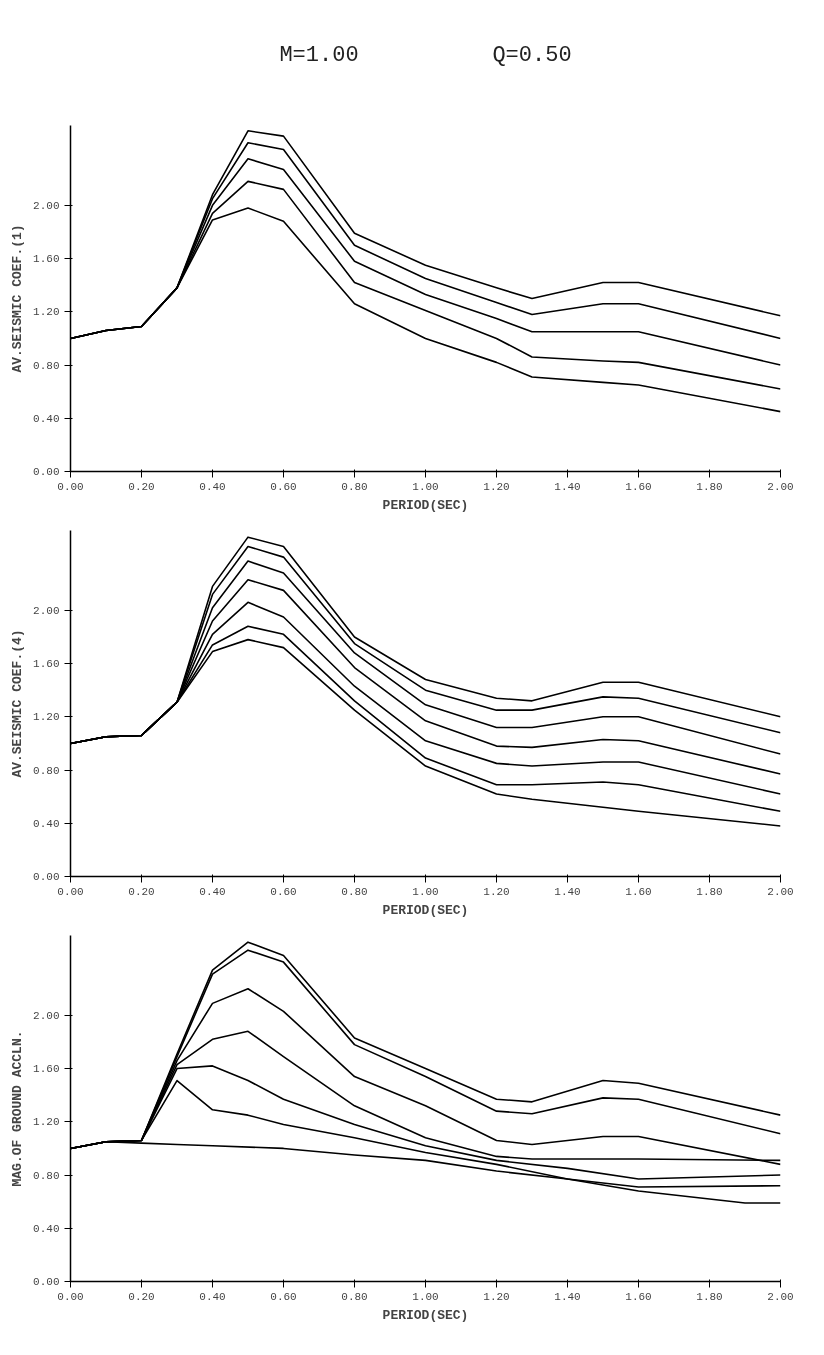  I want to click on y-axis-title: AV.SEISMIC COEF.(4), so click(18, 703).